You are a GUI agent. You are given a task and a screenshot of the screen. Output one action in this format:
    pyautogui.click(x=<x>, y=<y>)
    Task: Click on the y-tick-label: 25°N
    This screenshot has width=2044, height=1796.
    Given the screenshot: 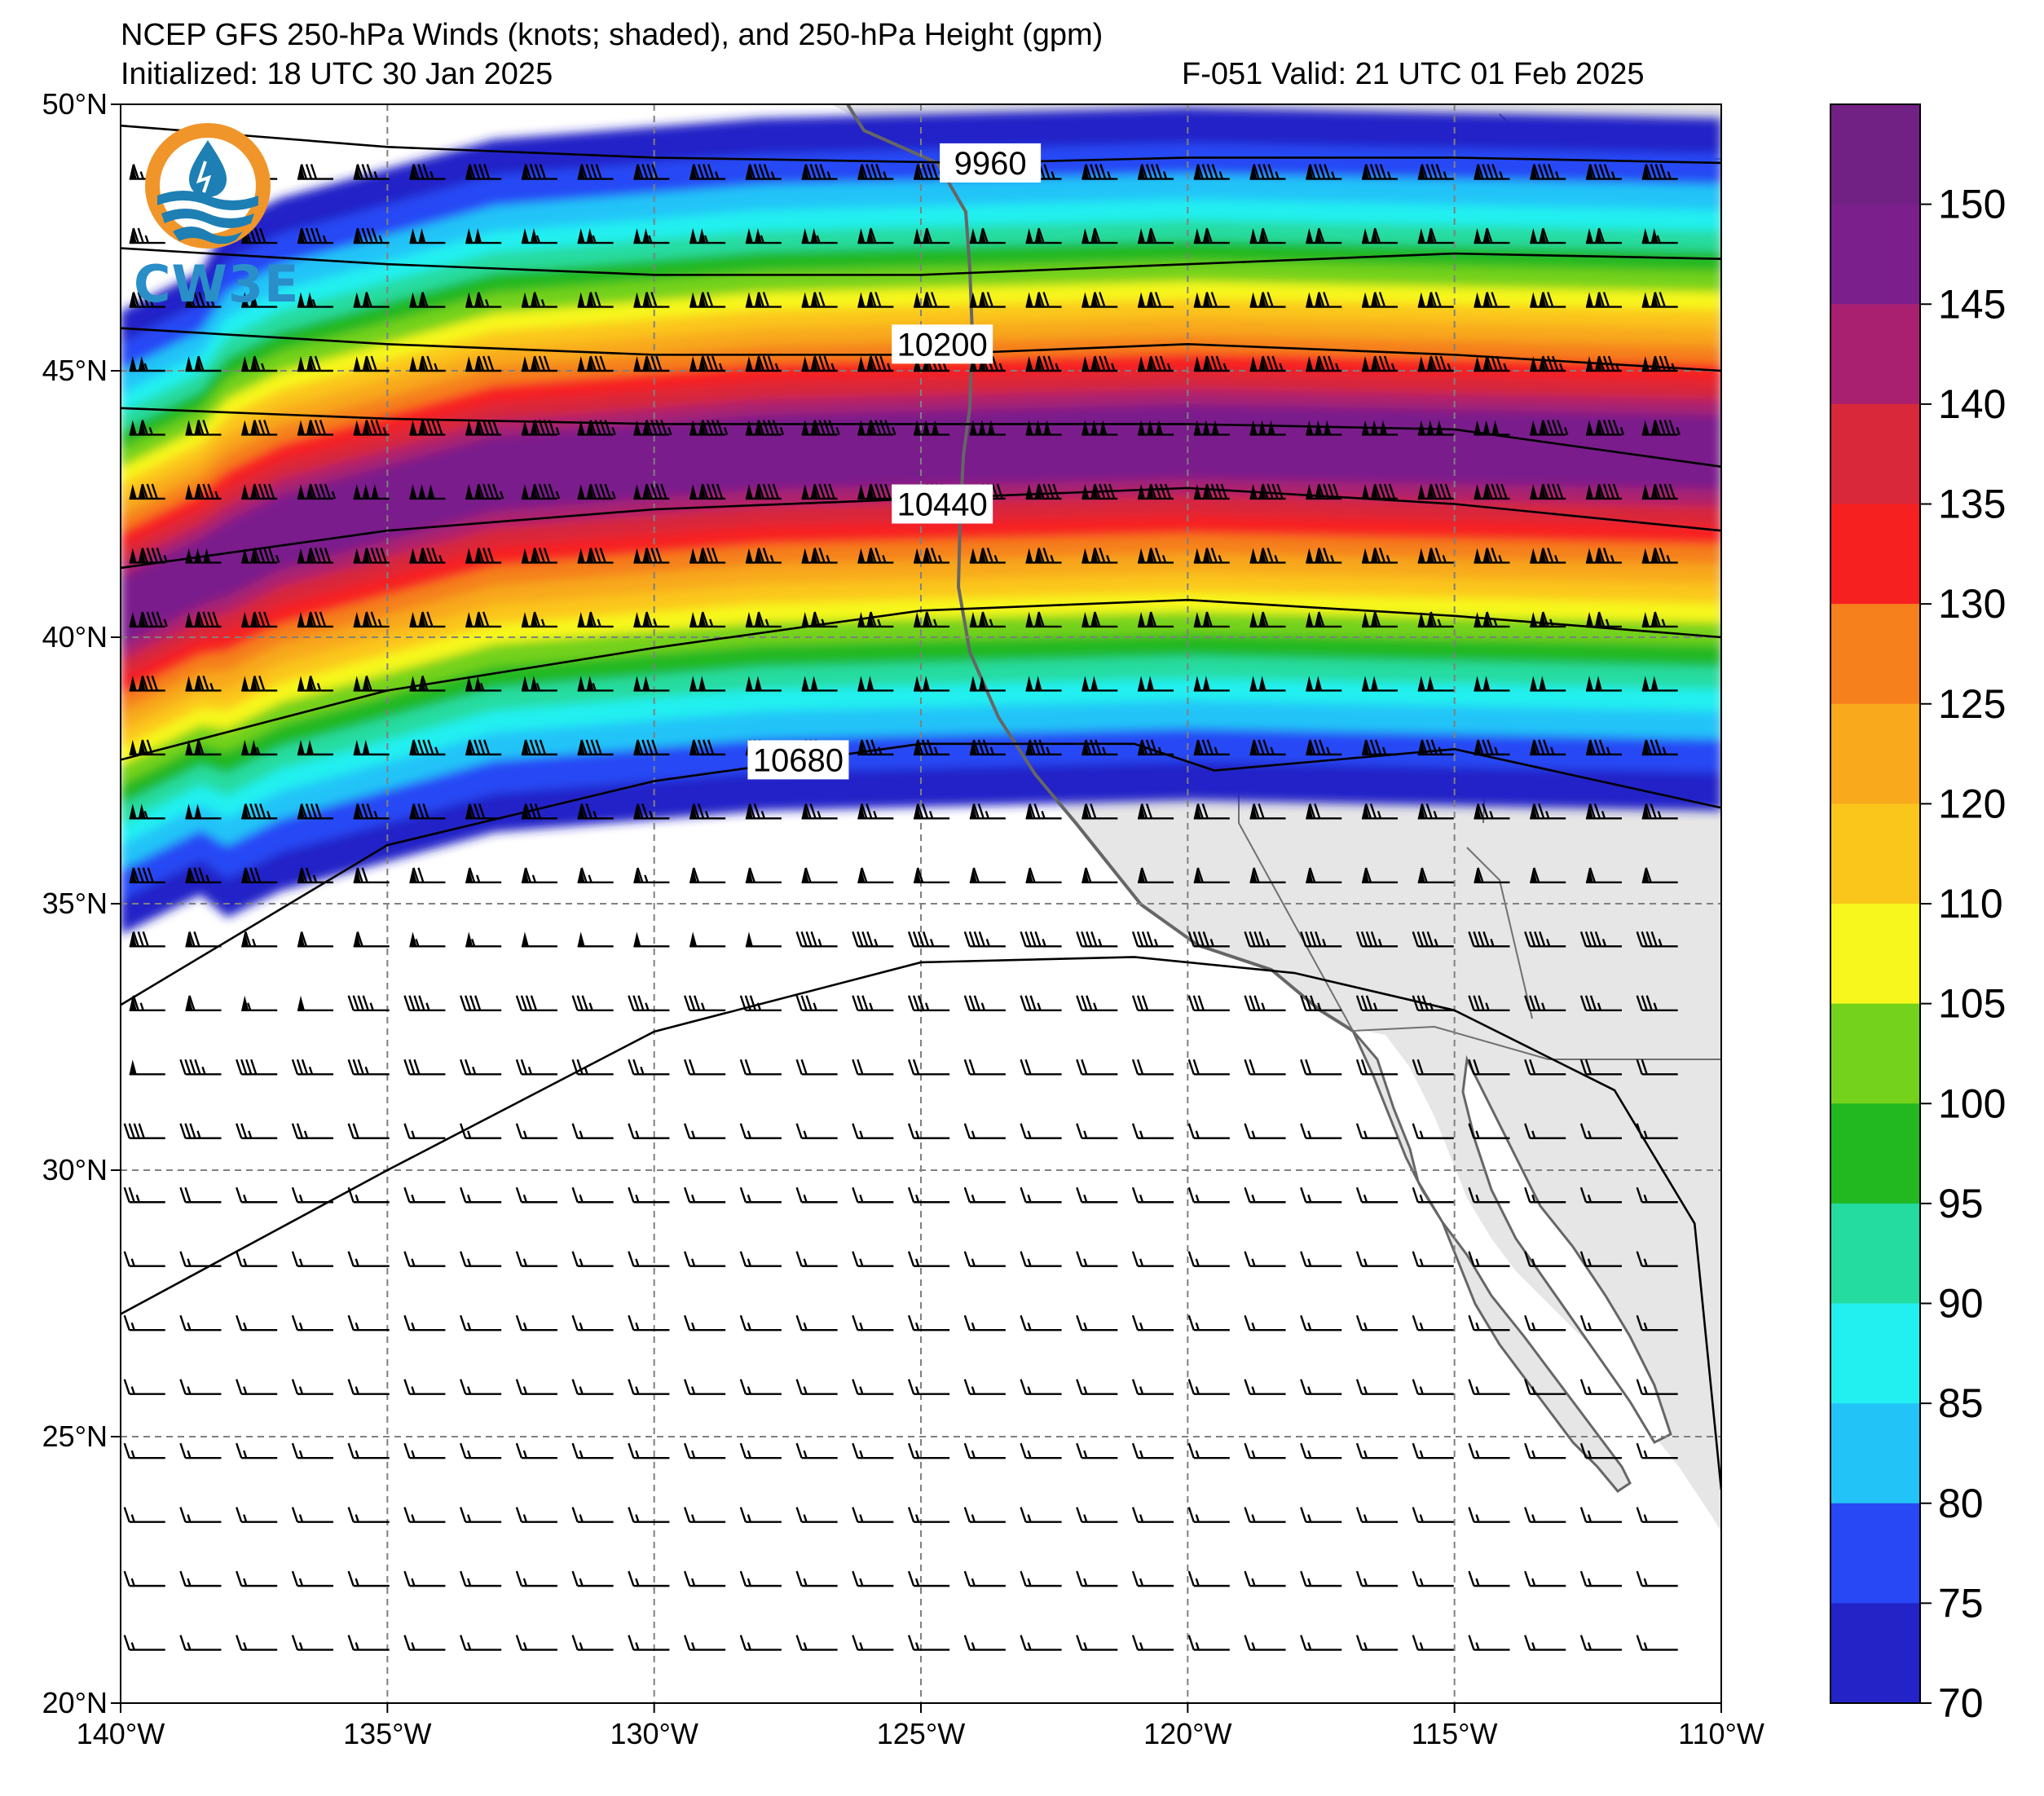 What is the action you would take?
    pyautogui.click(x=75, y=1436)
    